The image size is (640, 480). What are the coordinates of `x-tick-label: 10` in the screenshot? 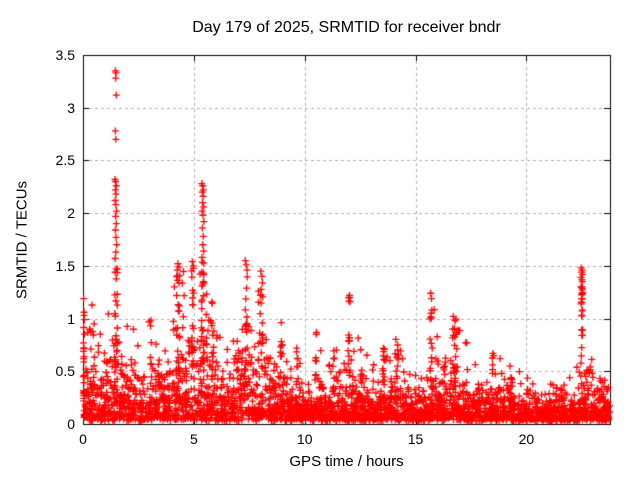 It's located at (304, 439).